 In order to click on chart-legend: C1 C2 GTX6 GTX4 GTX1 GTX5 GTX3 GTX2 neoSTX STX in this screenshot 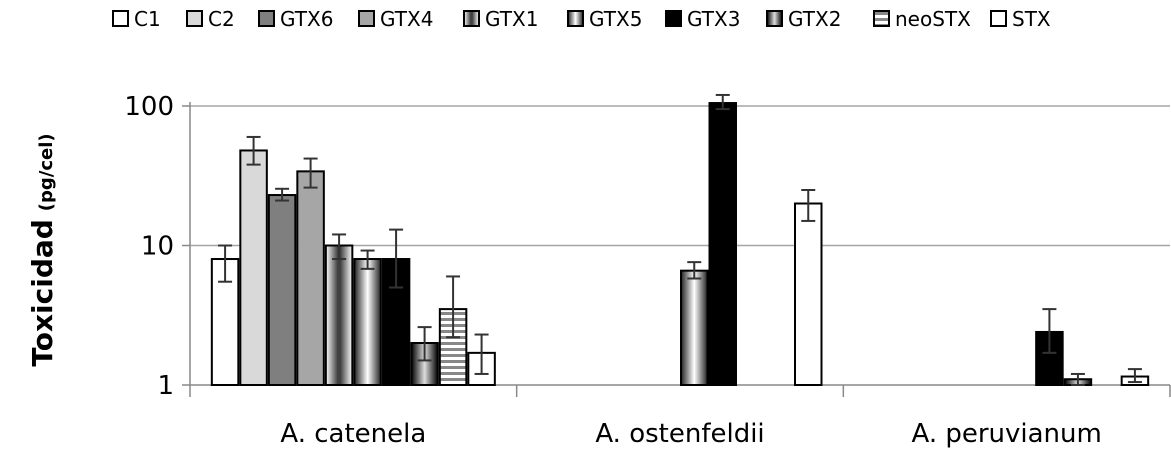, I will do `click(581, 19)`.